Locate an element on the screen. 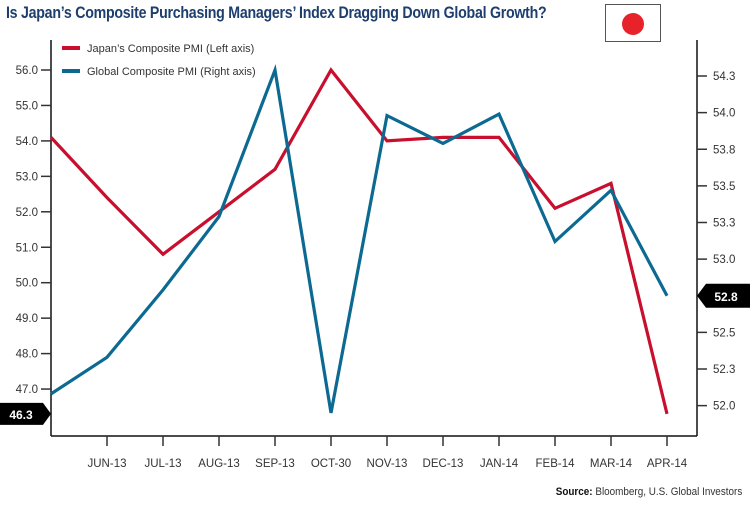  x-tick-label: SEP-13 is located at coordinates (275, 464).